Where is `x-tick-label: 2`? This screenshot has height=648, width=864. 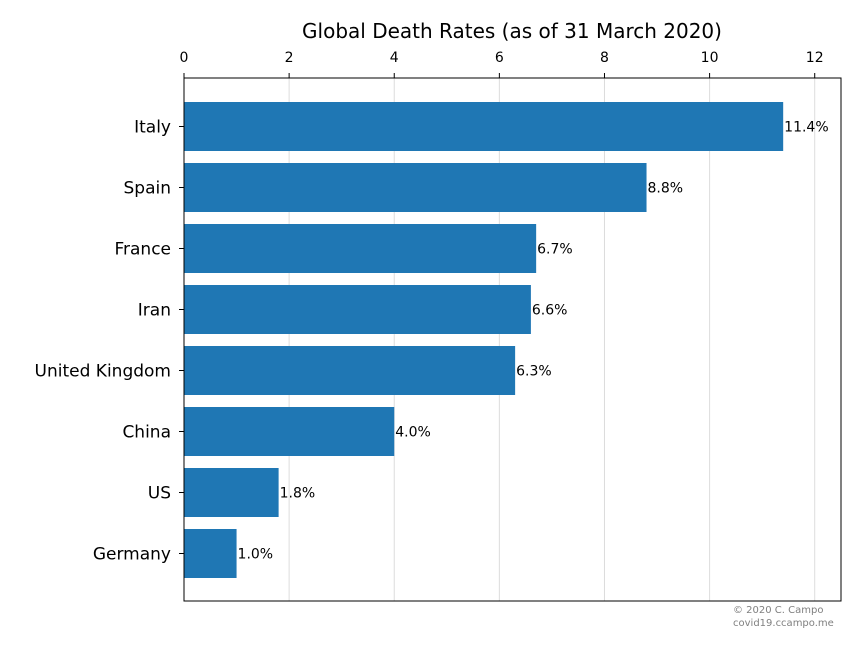 x-tick-label: 2 is located at coordinates (289, 58).